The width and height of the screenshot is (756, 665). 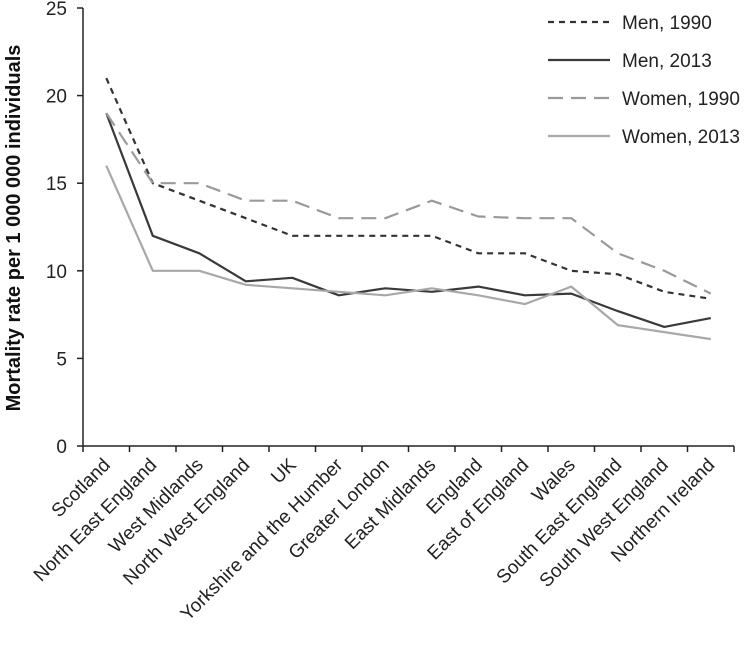 I want to click on legend-label: Women, 1990, so click(x=681, y=99).